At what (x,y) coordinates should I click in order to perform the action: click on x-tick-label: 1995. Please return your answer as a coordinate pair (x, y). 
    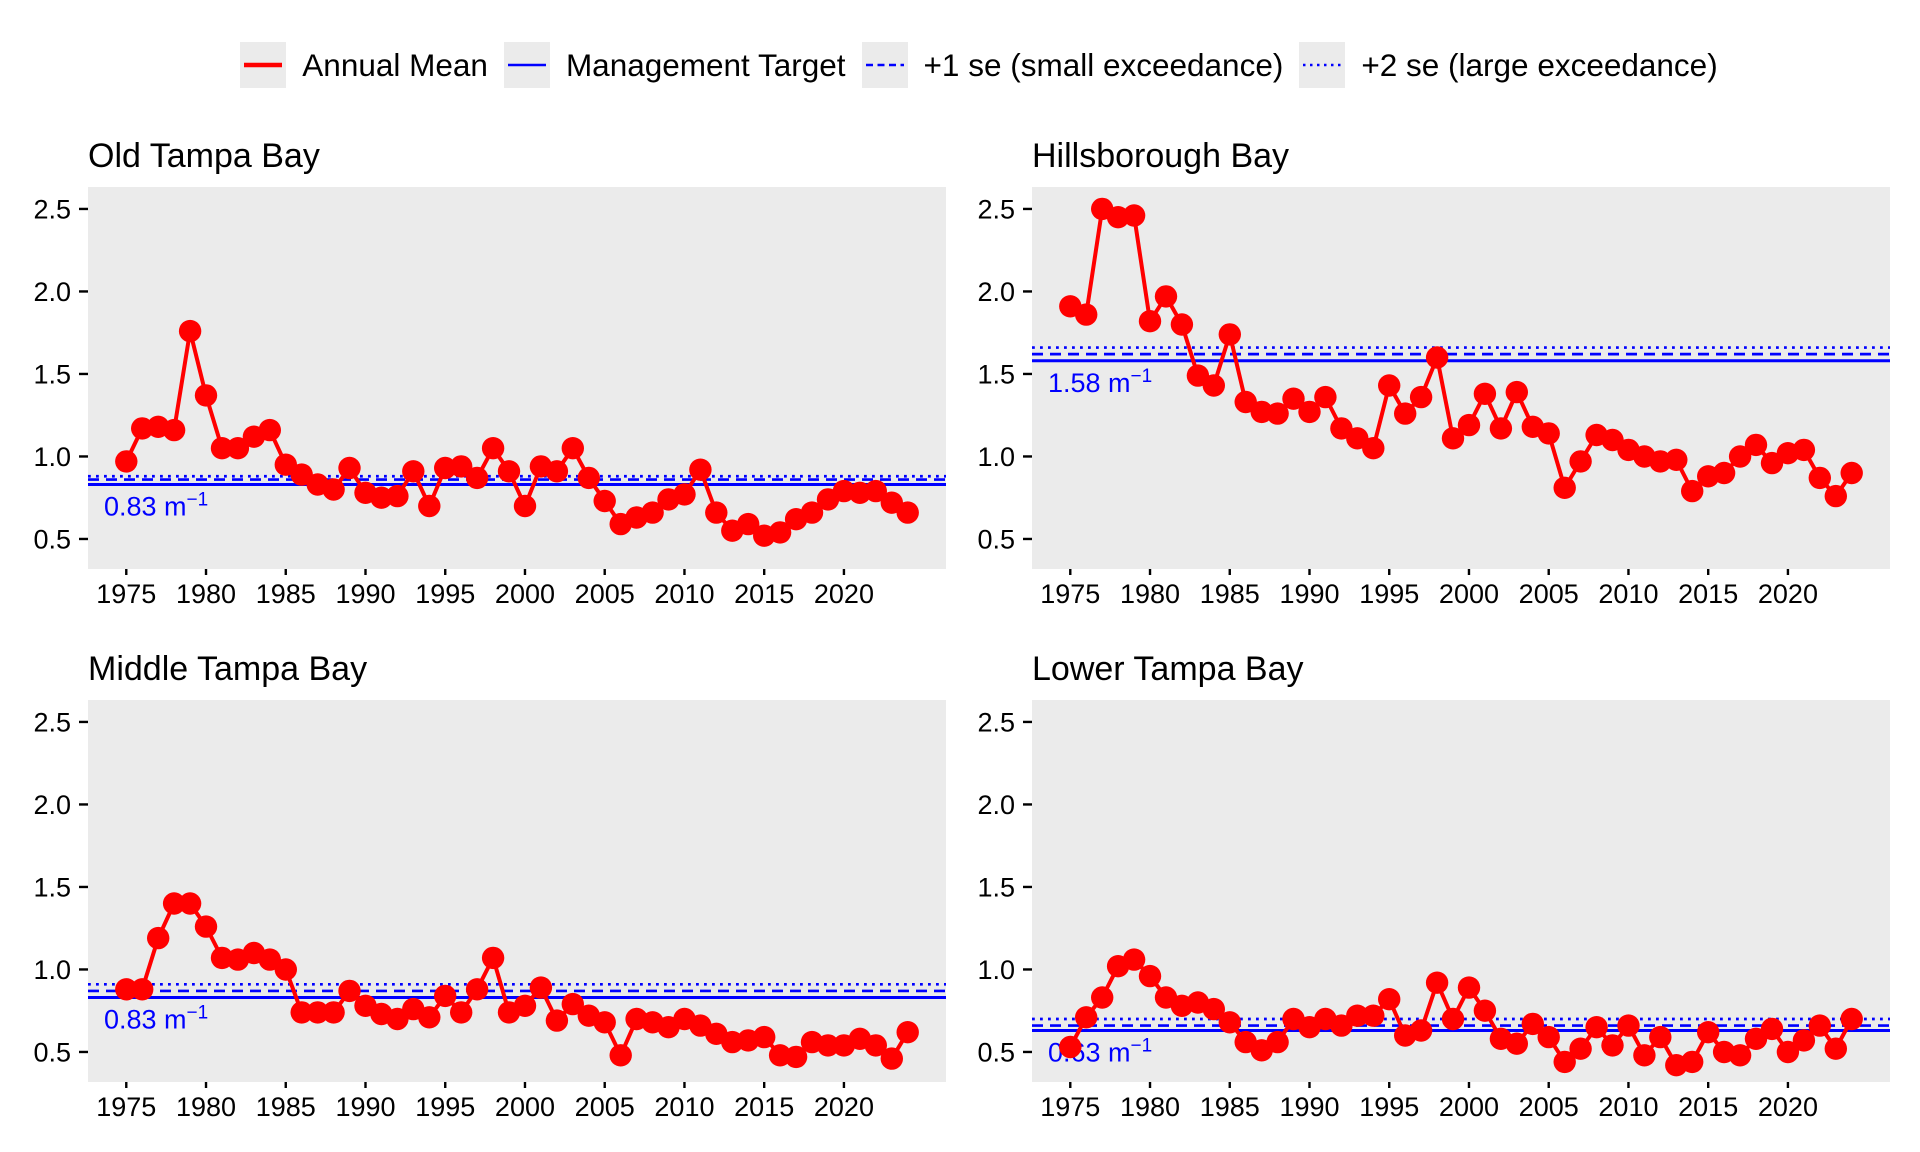
    Looking at the image, I should click on (445, 594).